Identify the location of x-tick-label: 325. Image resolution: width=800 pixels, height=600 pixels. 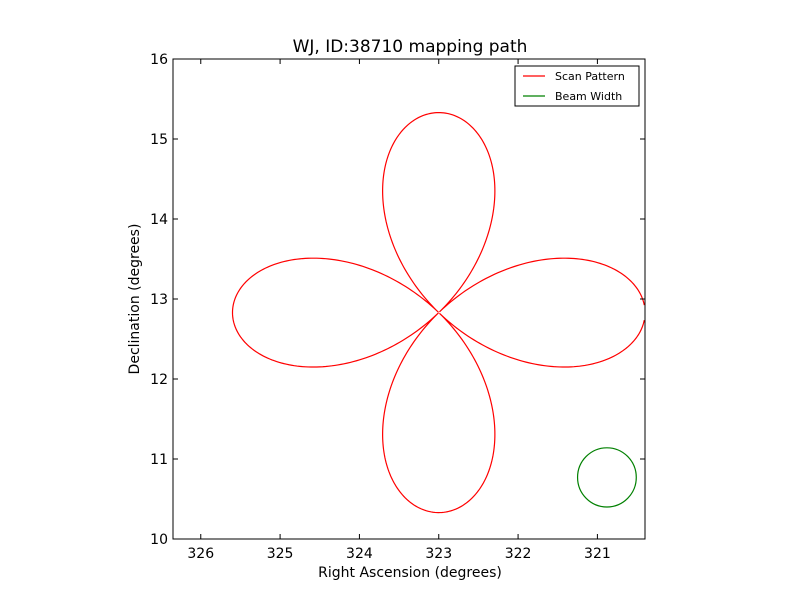
(280, 554).